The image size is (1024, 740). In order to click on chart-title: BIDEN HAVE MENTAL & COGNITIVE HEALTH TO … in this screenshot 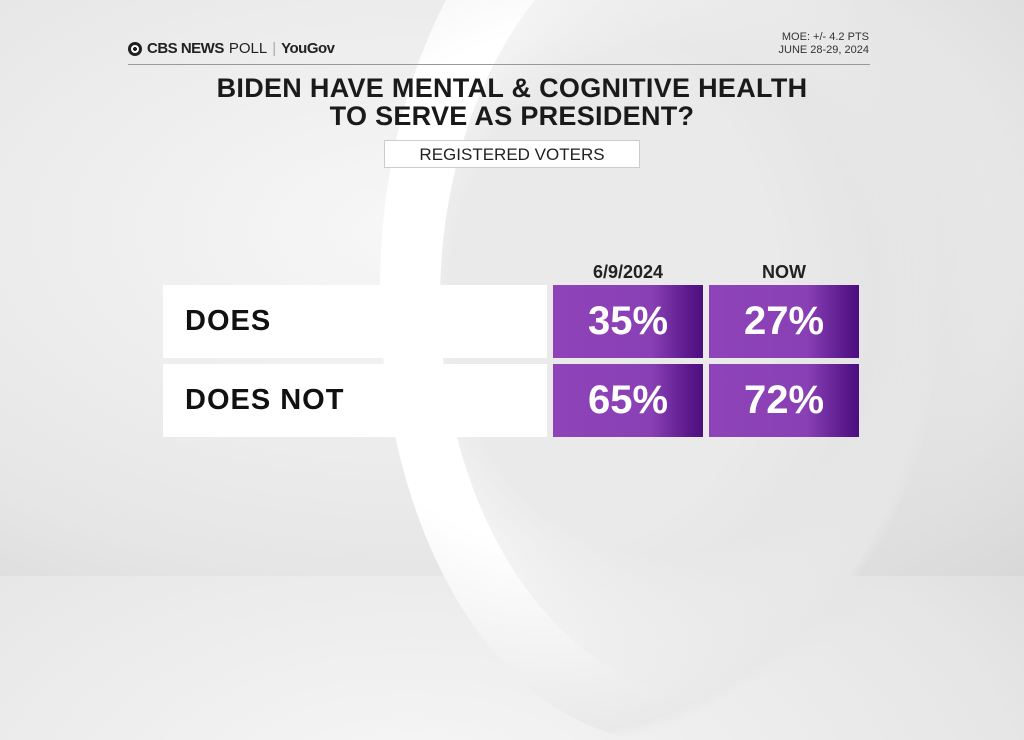, I will do `click(512, 102)`.